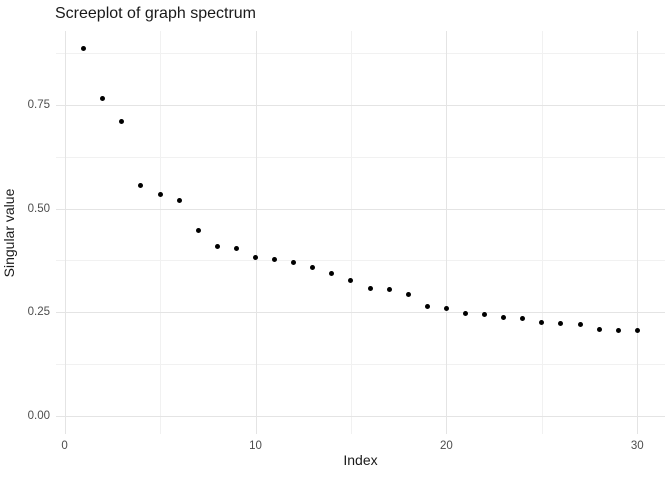  Describe the element at coordinates (38, 312) in the screenshot. I see `y-tick-label: 0.25` at that location.